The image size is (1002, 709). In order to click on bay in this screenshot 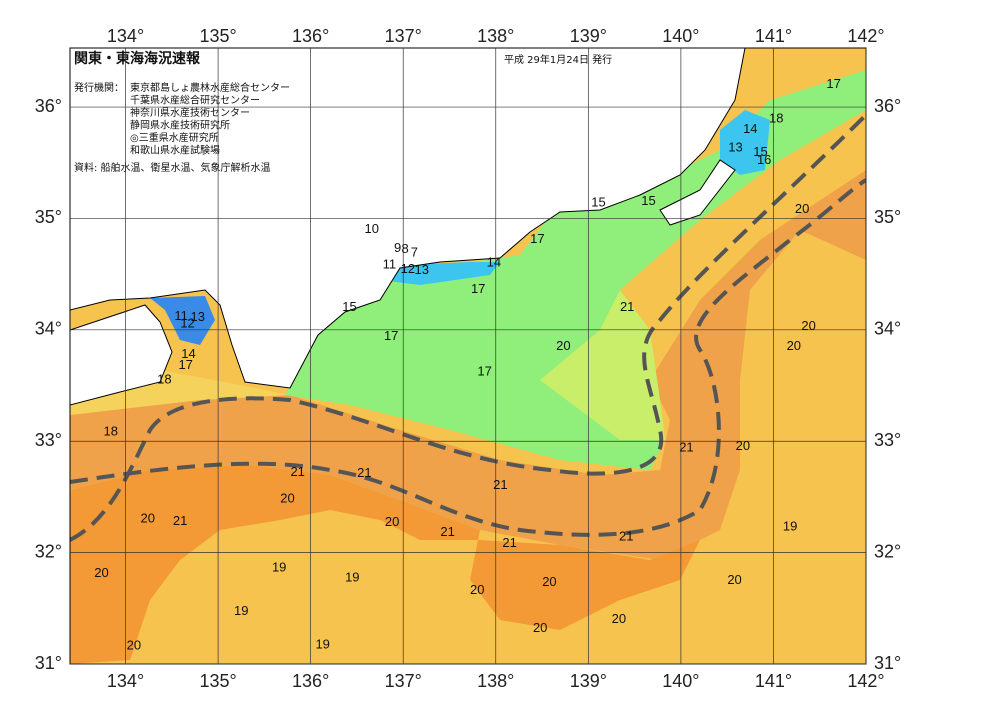, I will do `click(182, 320)`.